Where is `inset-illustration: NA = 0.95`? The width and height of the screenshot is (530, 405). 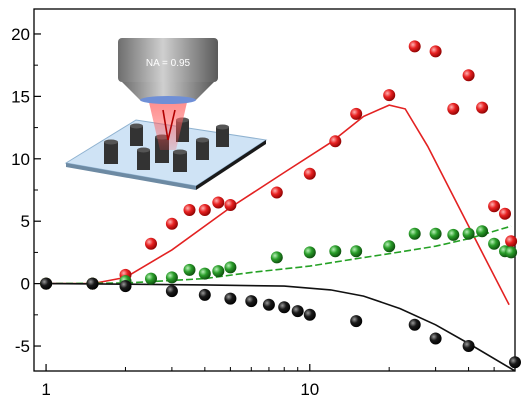 inset-illustration: NA = 0.95 is located at coordinates (166, 114).